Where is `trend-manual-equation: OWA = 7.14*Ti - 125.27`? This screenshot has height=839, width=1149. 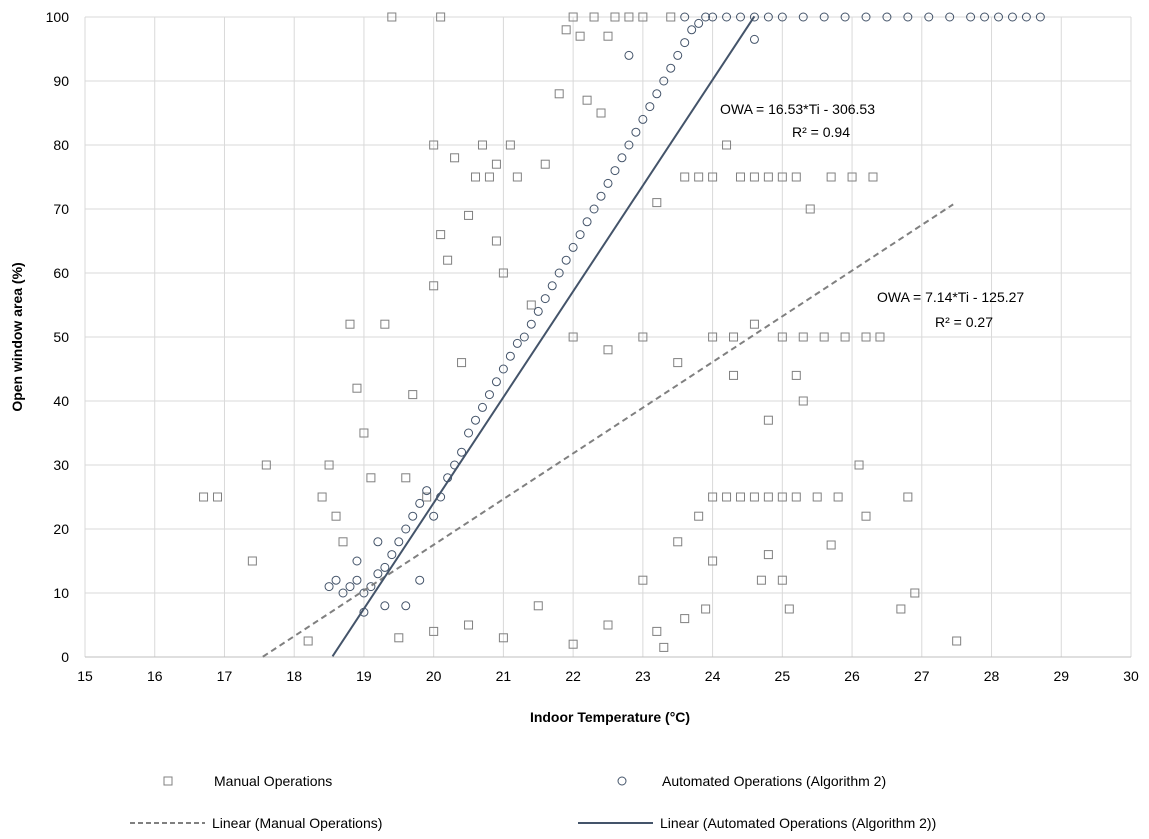
trend-manual-equation: OWA = 7.14*Ti - 125.27 is located at coordinates (950, 297).